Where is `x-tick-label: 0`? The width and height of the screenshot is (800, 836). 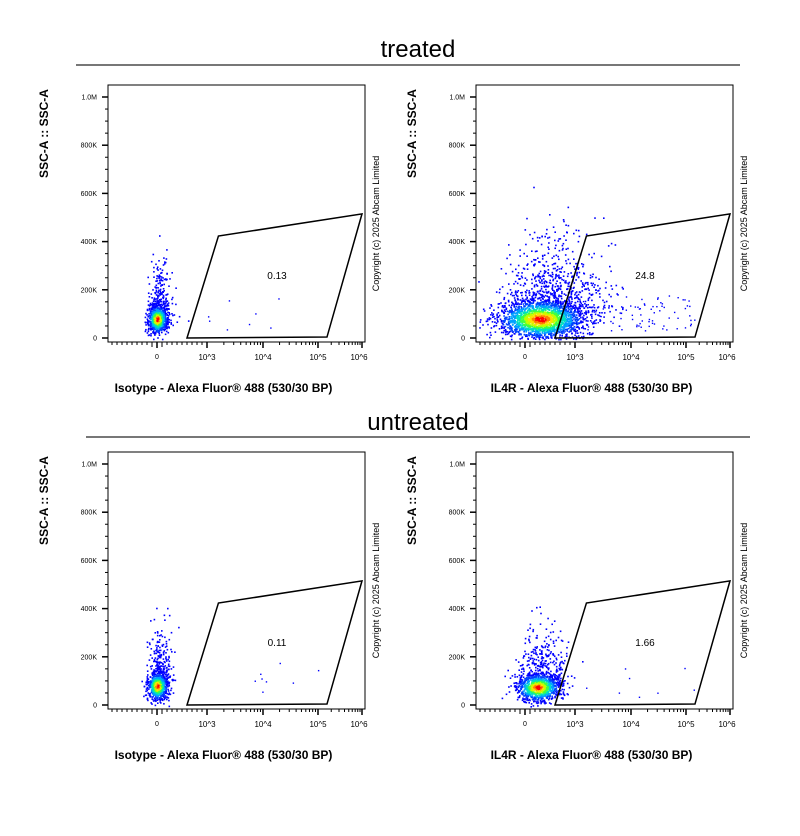
x-tick-label: 0 is located at coordinates (525, 357).